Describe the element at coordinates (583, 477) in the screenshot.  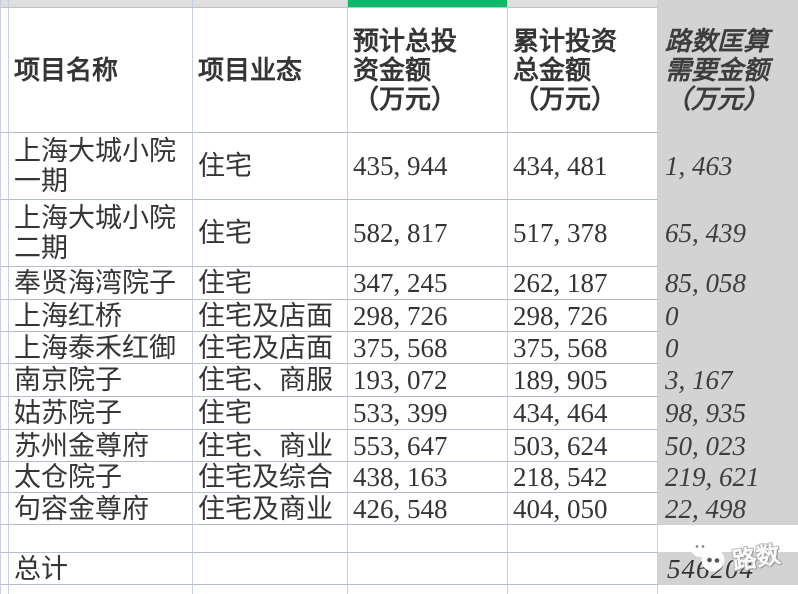
I see `cumulative-cell: 218, 542` at that location.